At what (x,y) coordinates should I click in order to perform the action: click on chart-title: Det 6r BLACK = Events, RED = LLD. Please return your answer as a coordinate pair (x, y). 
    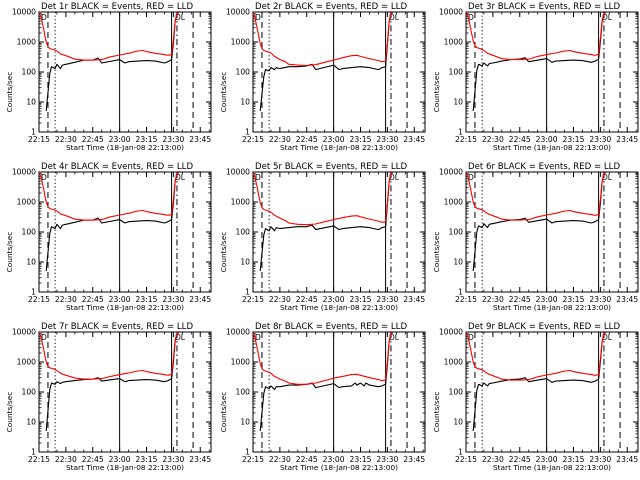
    Looking at the image, I should click on (544, 167).